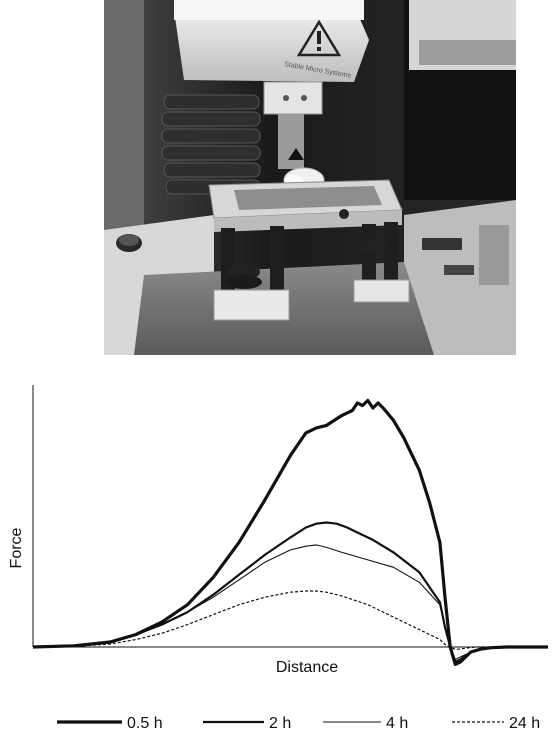 Image resolution: width=559 pixels, height=736 pixels. Describe the element at coordinates (319, 38) in the screenshot. I see `warning-triangle-icon` at that location.